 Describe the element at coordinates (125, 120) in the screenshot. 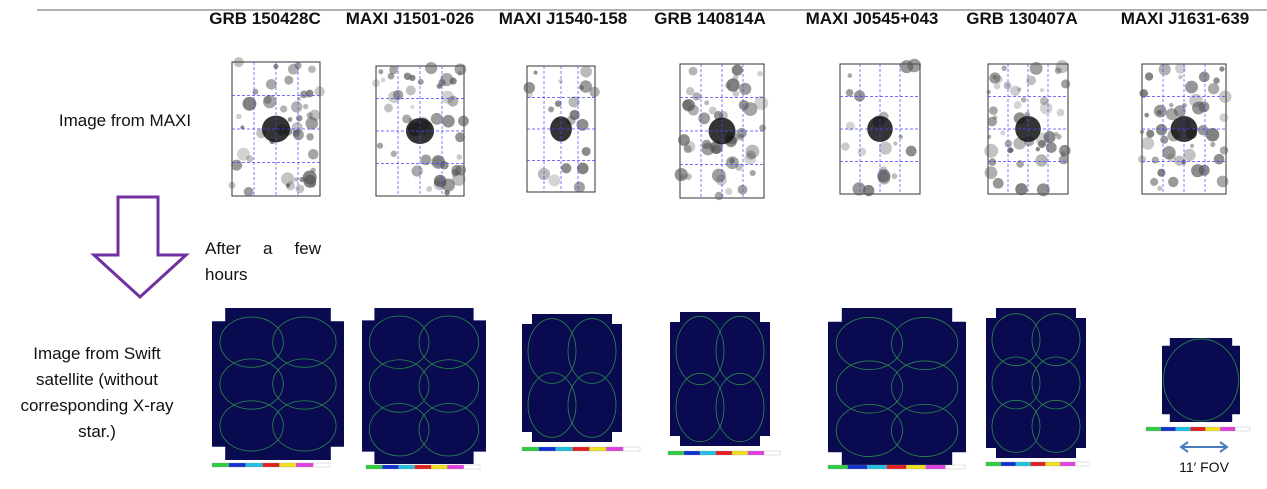

I see `maxi-label: Image from MAXI` at that location.